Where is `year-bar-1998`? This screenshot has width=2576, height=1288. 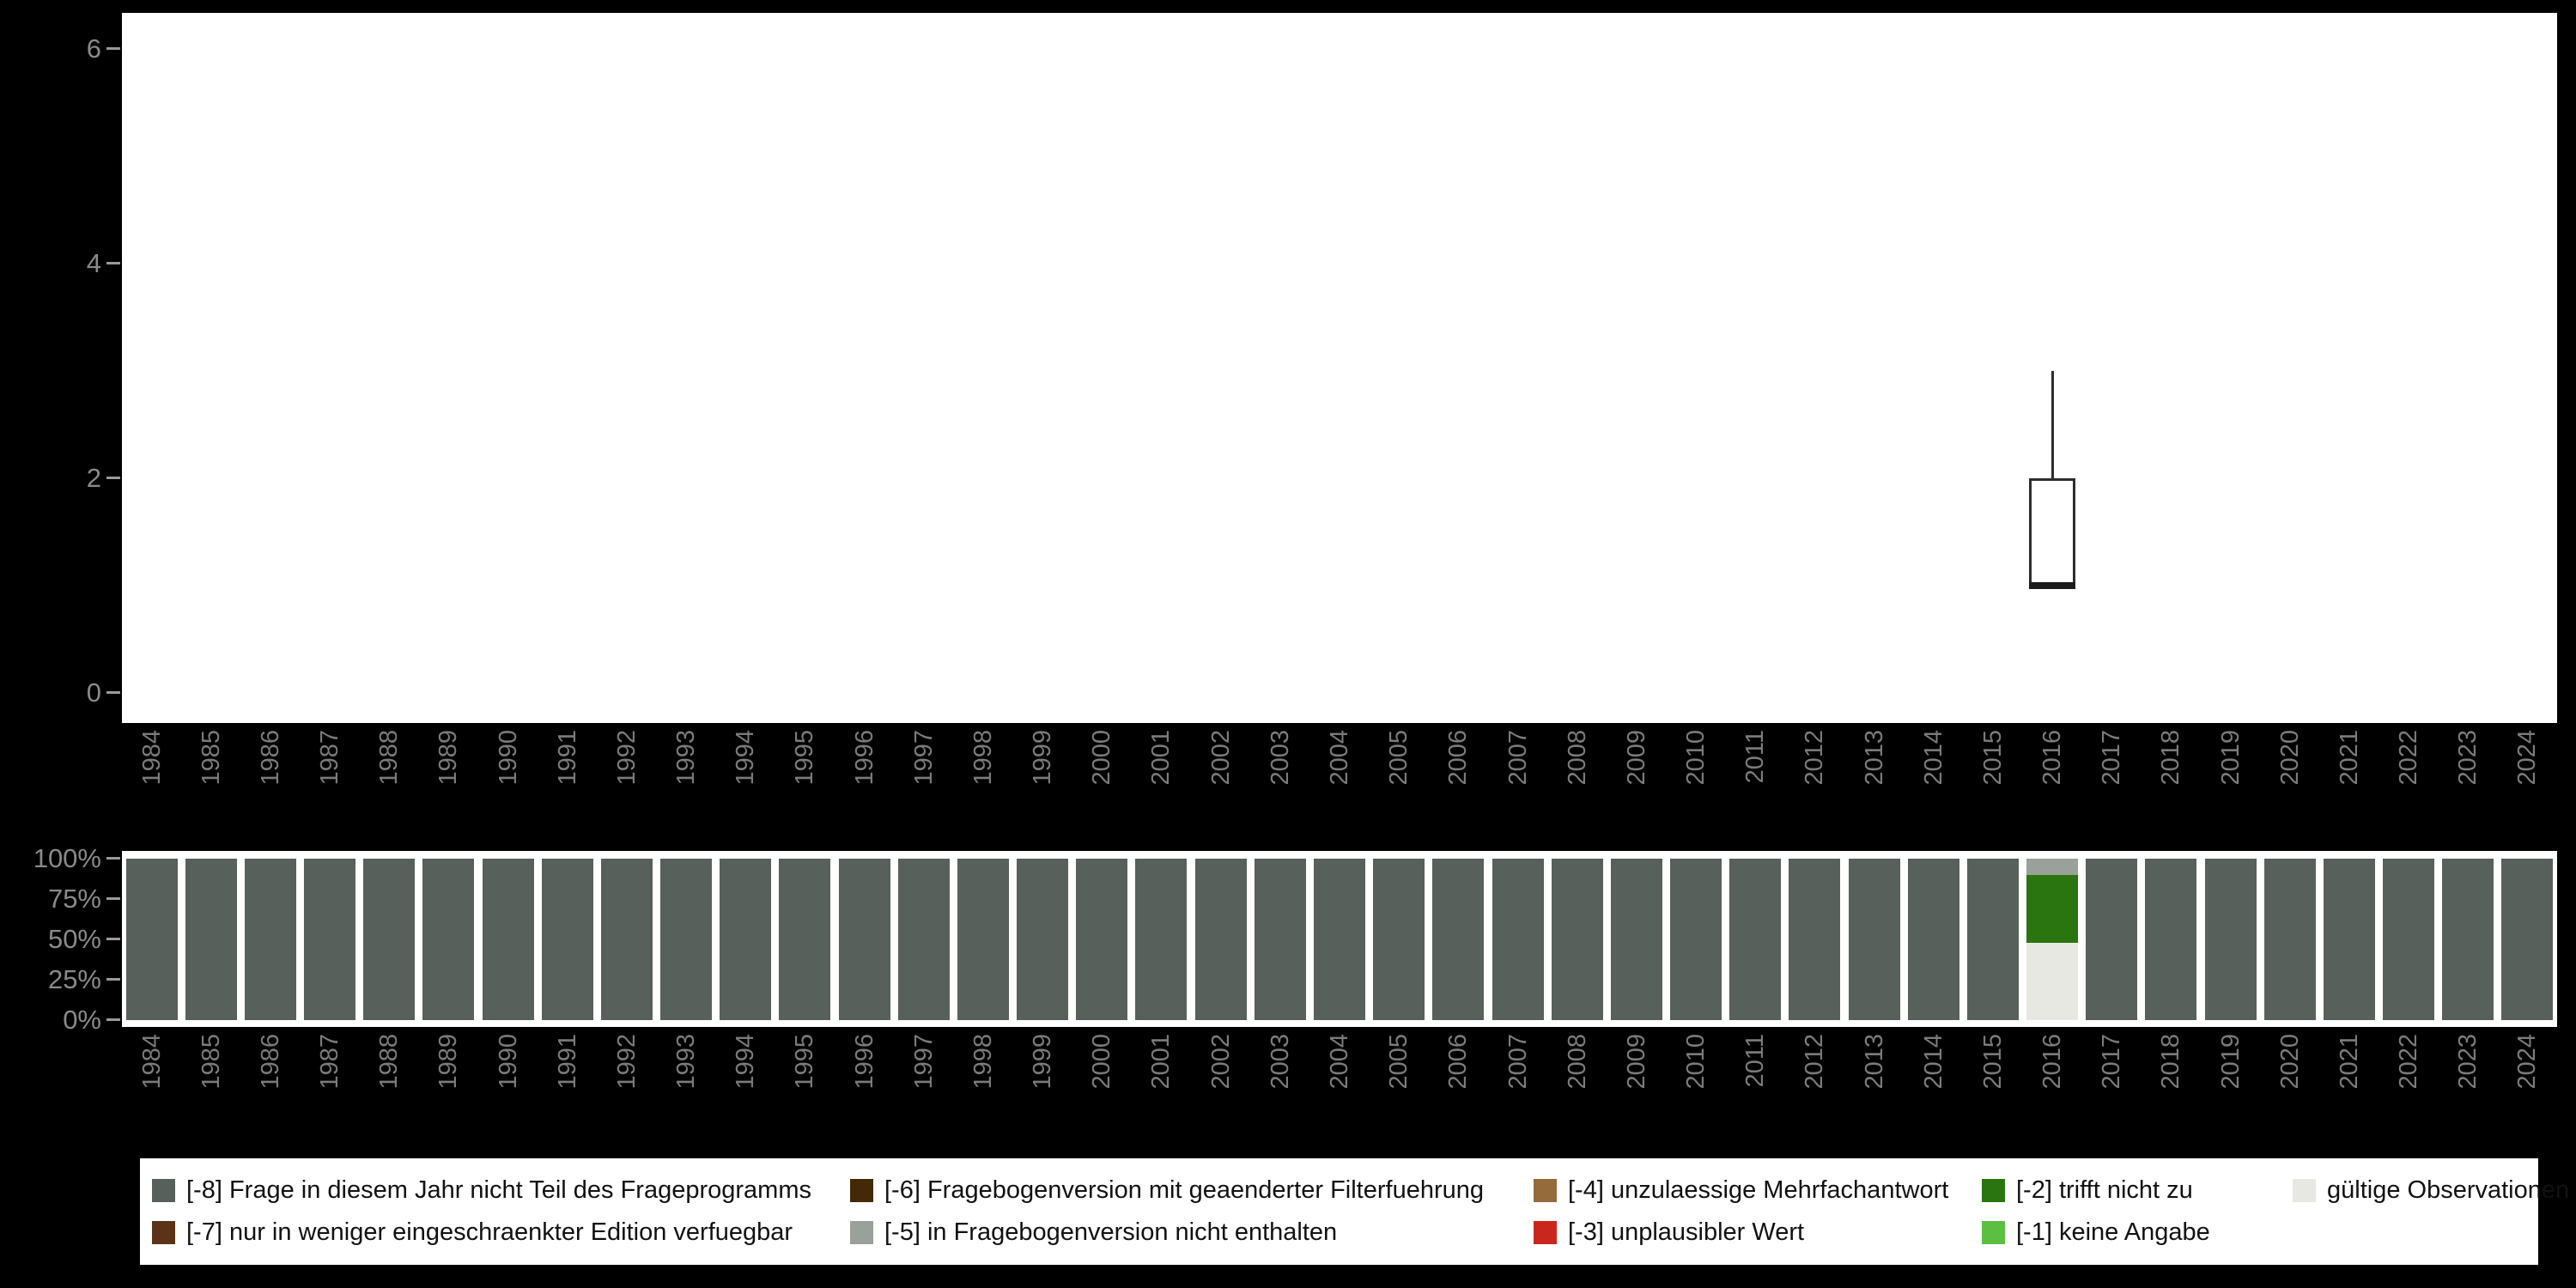 year-bar-1998 is located at coordinates (983, 940).